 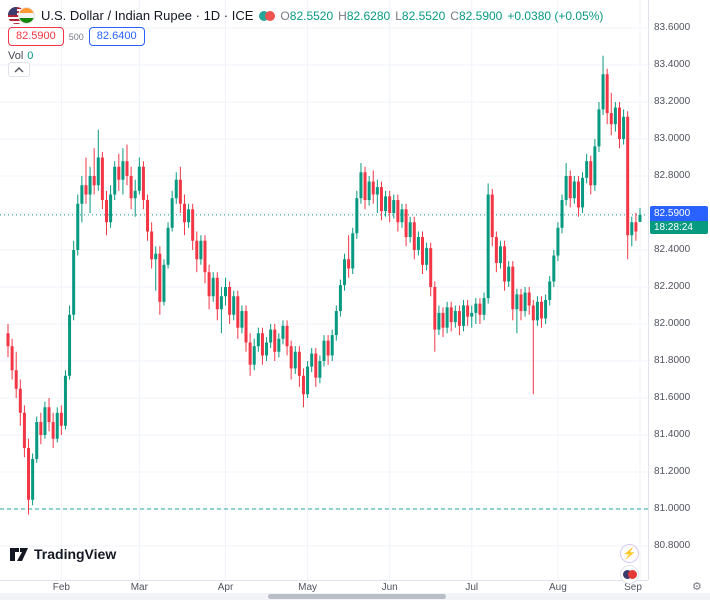 What do you see at coordinates (398, 15) in the screenshot?
I see `low-label: L` at bounding box center [398, 15].